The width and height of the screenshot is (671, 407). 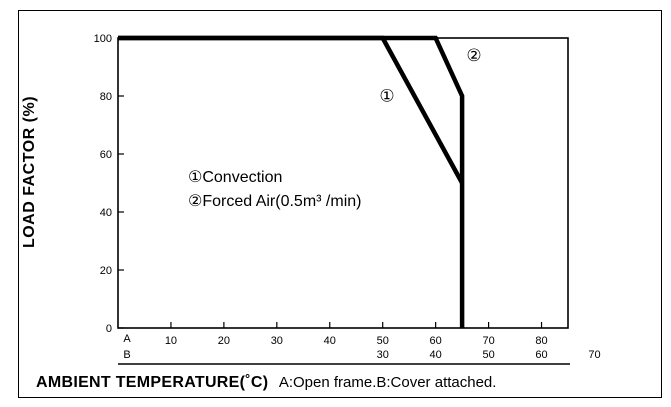 I want to click on y-axis-label: LOAD FACTOR (%), so click(x=29, y=172).